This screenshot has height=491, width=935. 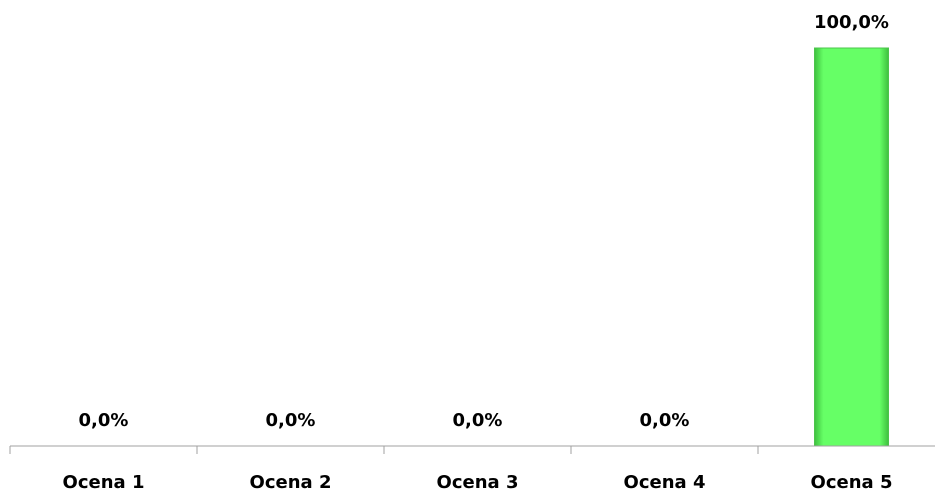 What do you see at coordinates (852, 481) in the screenshot?
I see `category-label: Ocena 5` at bounding box center [852, 481].